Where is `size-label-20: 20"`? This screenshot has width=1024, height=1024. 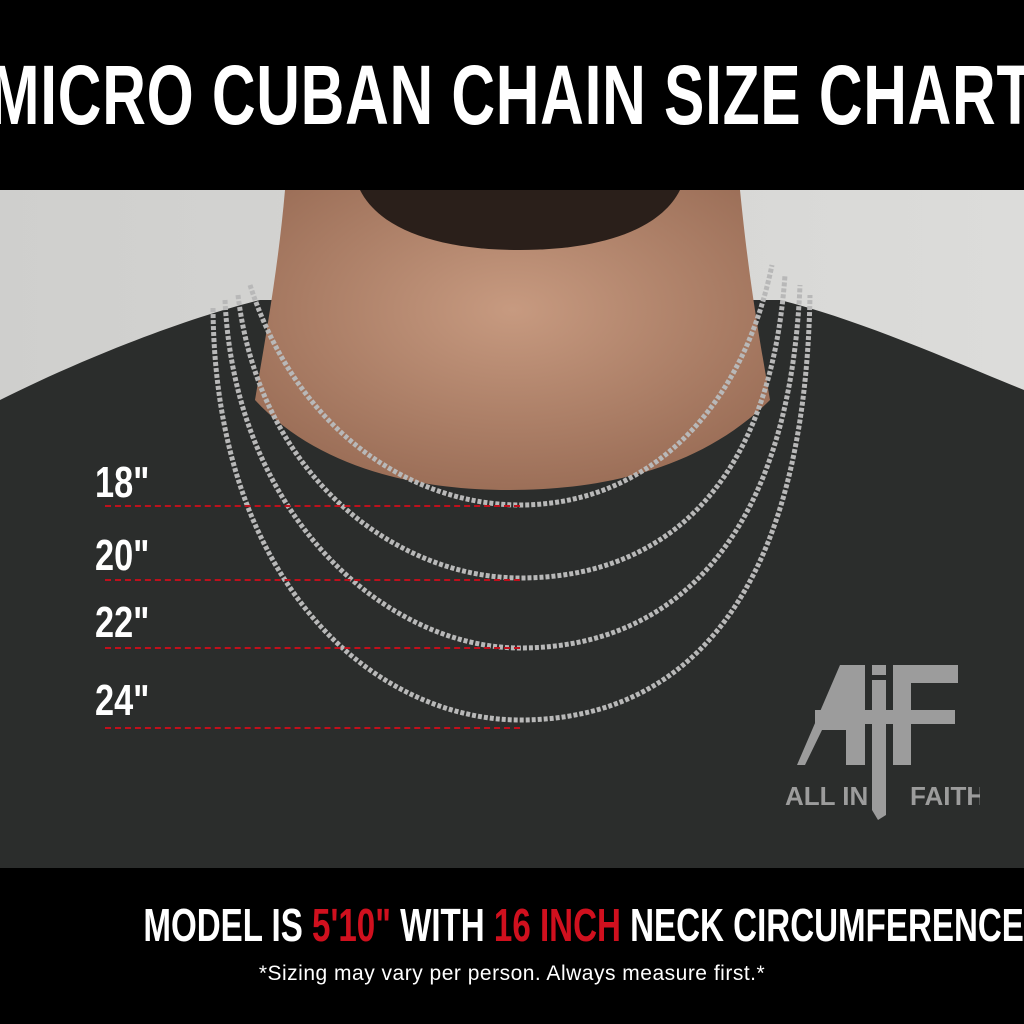 size-label-20: 20" is located at coordinates (122, 555).